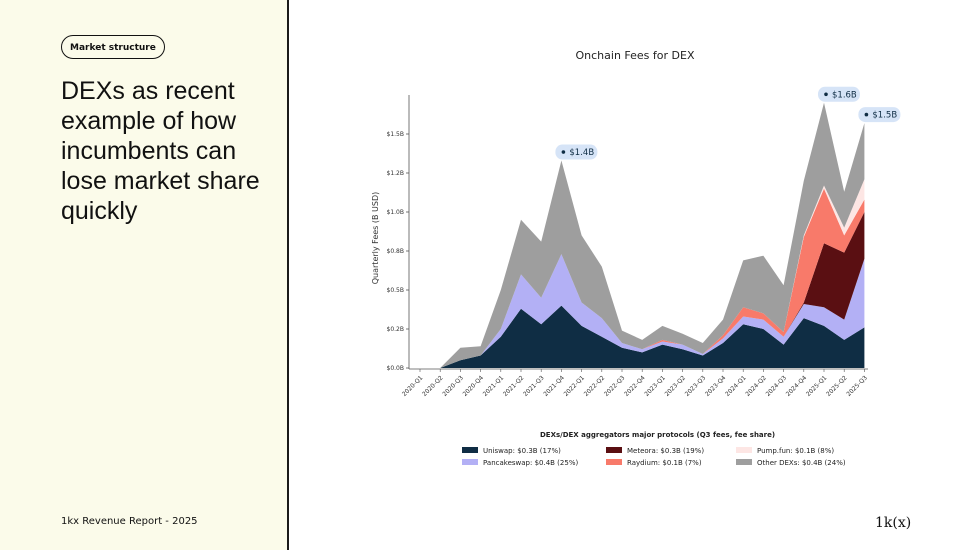  I want to click on legend-item: Other DEXs: $0.4B (24%), so click(791, 463).